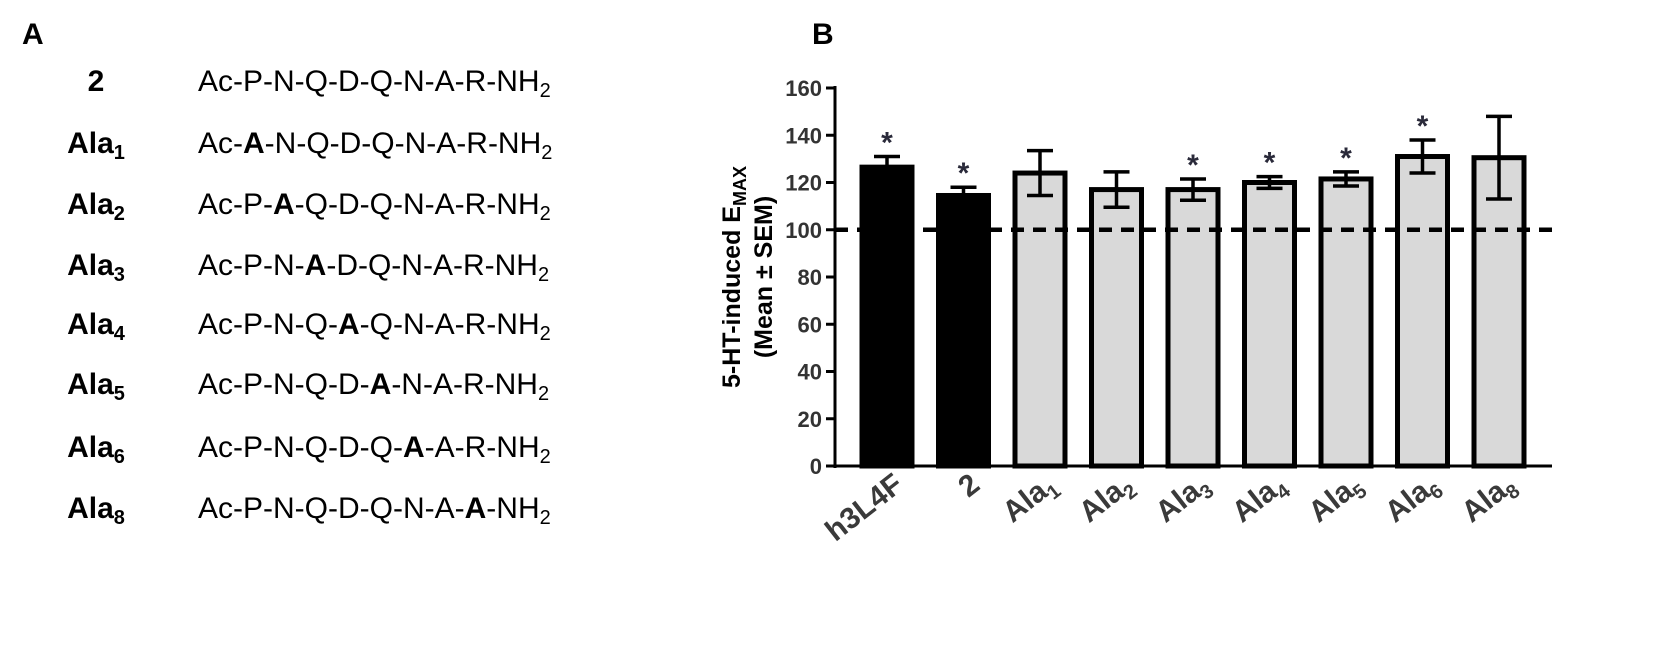 This screenshot has height=653, width=1654. I want to click on y-tick-label: 120, so click(803, 183).